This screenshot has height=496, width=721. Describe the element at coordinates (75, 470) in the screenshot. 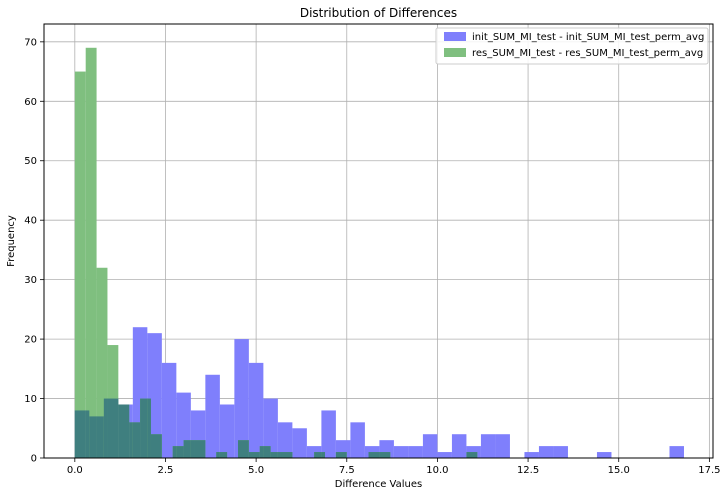

I see `x-tick-label: 0.0` at that location.